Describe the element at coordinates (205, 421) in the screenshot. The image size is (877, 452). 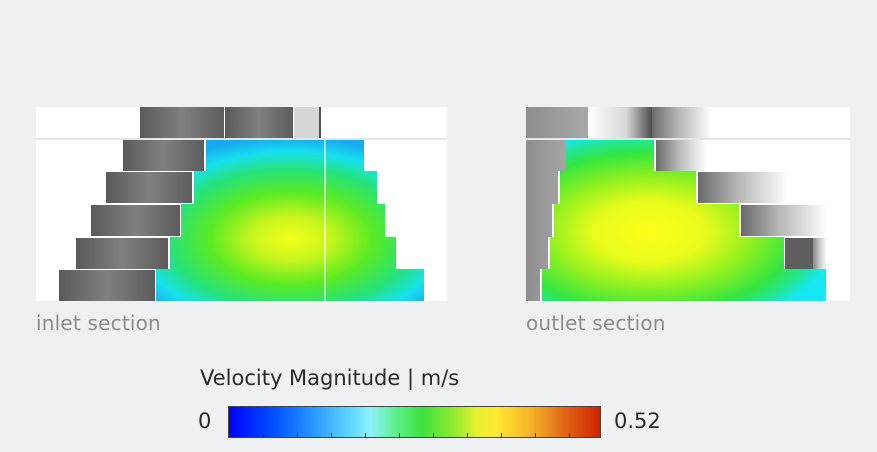
I see `colorbar-min-label: 0` at that location.